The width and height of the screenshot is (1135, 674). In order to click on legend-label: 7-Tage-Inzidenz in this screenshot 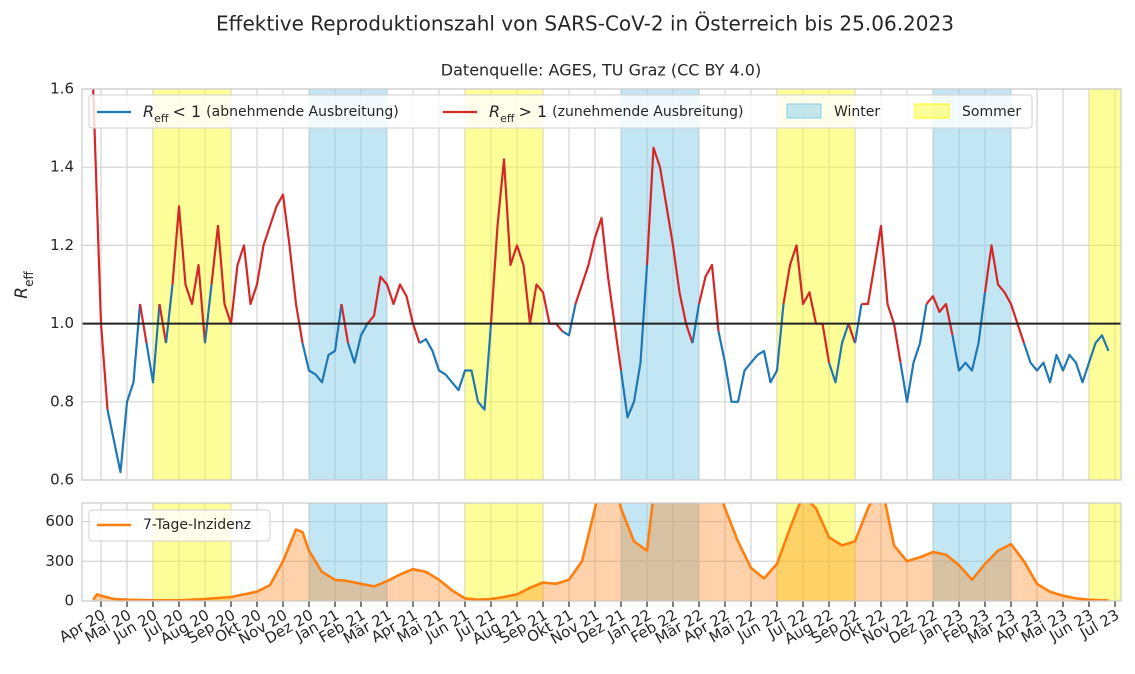, I will do `click(197, 525)`.